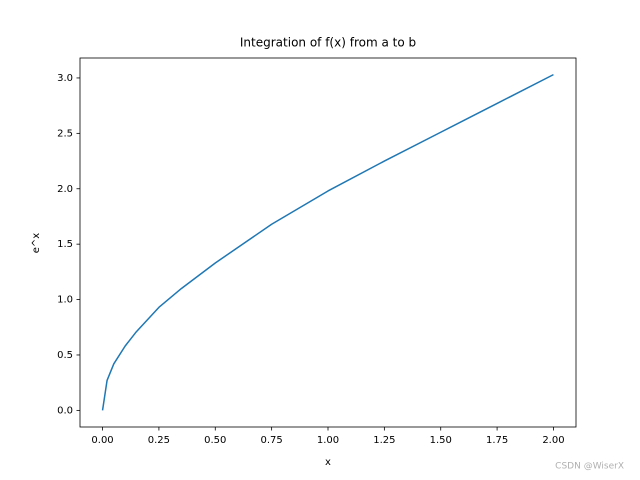 The height and width of the screenshot is (480, 640). What do you see at coordinates (328, 440) in the screenshot?
I see `x-tick-label: 1.00` at bounding box center [328, 440].